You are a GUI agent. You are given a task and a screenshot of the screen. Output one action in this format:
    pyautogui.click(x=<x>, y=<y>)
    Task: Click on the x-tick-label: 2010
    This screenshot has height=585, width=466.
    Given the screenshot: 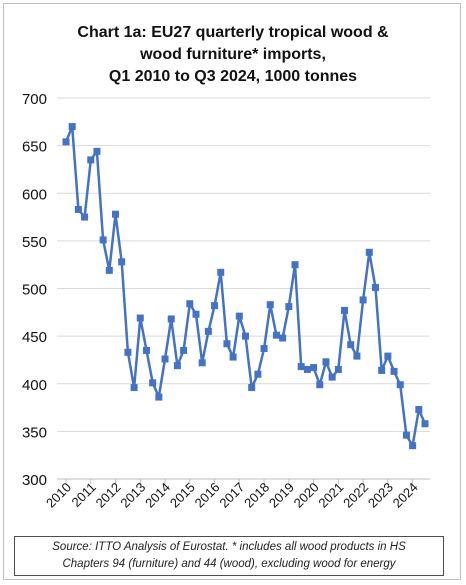 What is the action you would take?
    pyautogui.click(x=58, y=495)
    